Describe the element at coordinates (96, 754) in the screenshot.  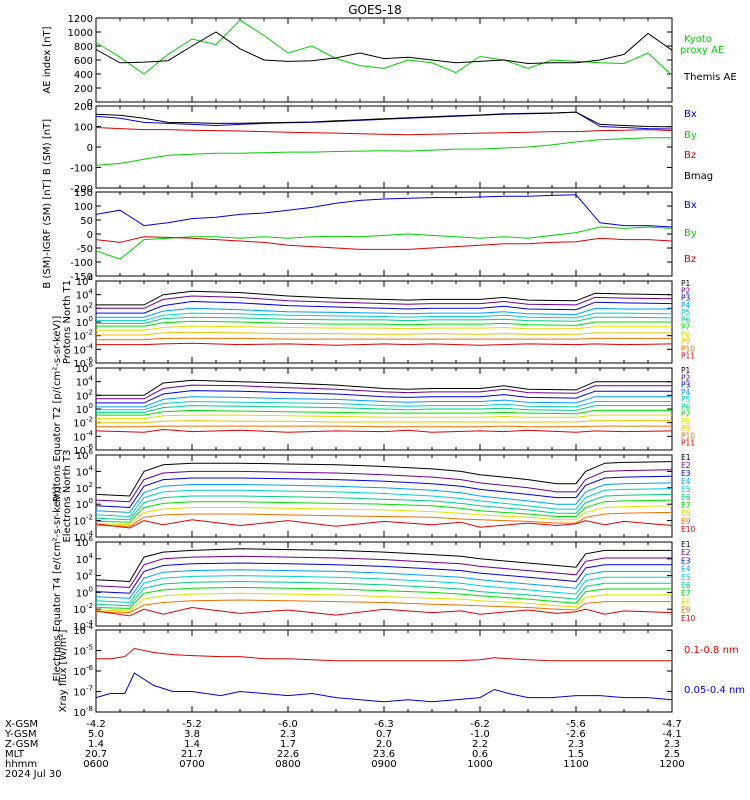
I see `ephemeris-mlt-value: 20.7` at that location.